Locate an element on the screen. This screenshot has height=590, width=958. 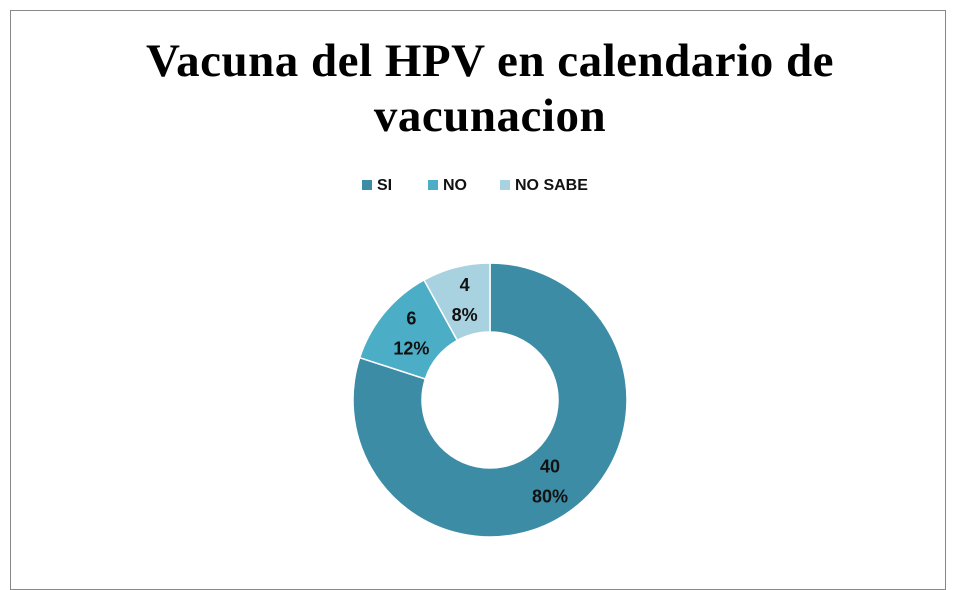
legend-label: SI is located at coordinates (384, 185).